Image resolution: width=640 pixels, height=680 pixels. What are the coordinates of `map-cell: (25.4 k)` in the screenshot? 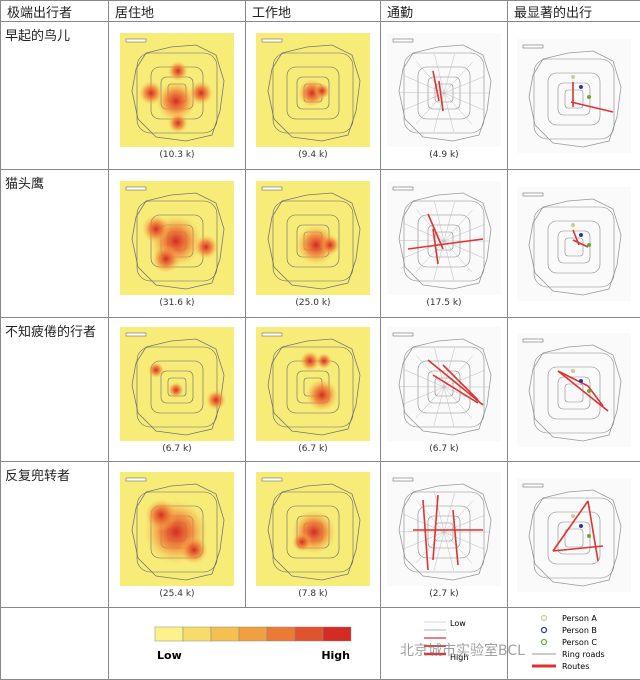 It's located at (177, 534).